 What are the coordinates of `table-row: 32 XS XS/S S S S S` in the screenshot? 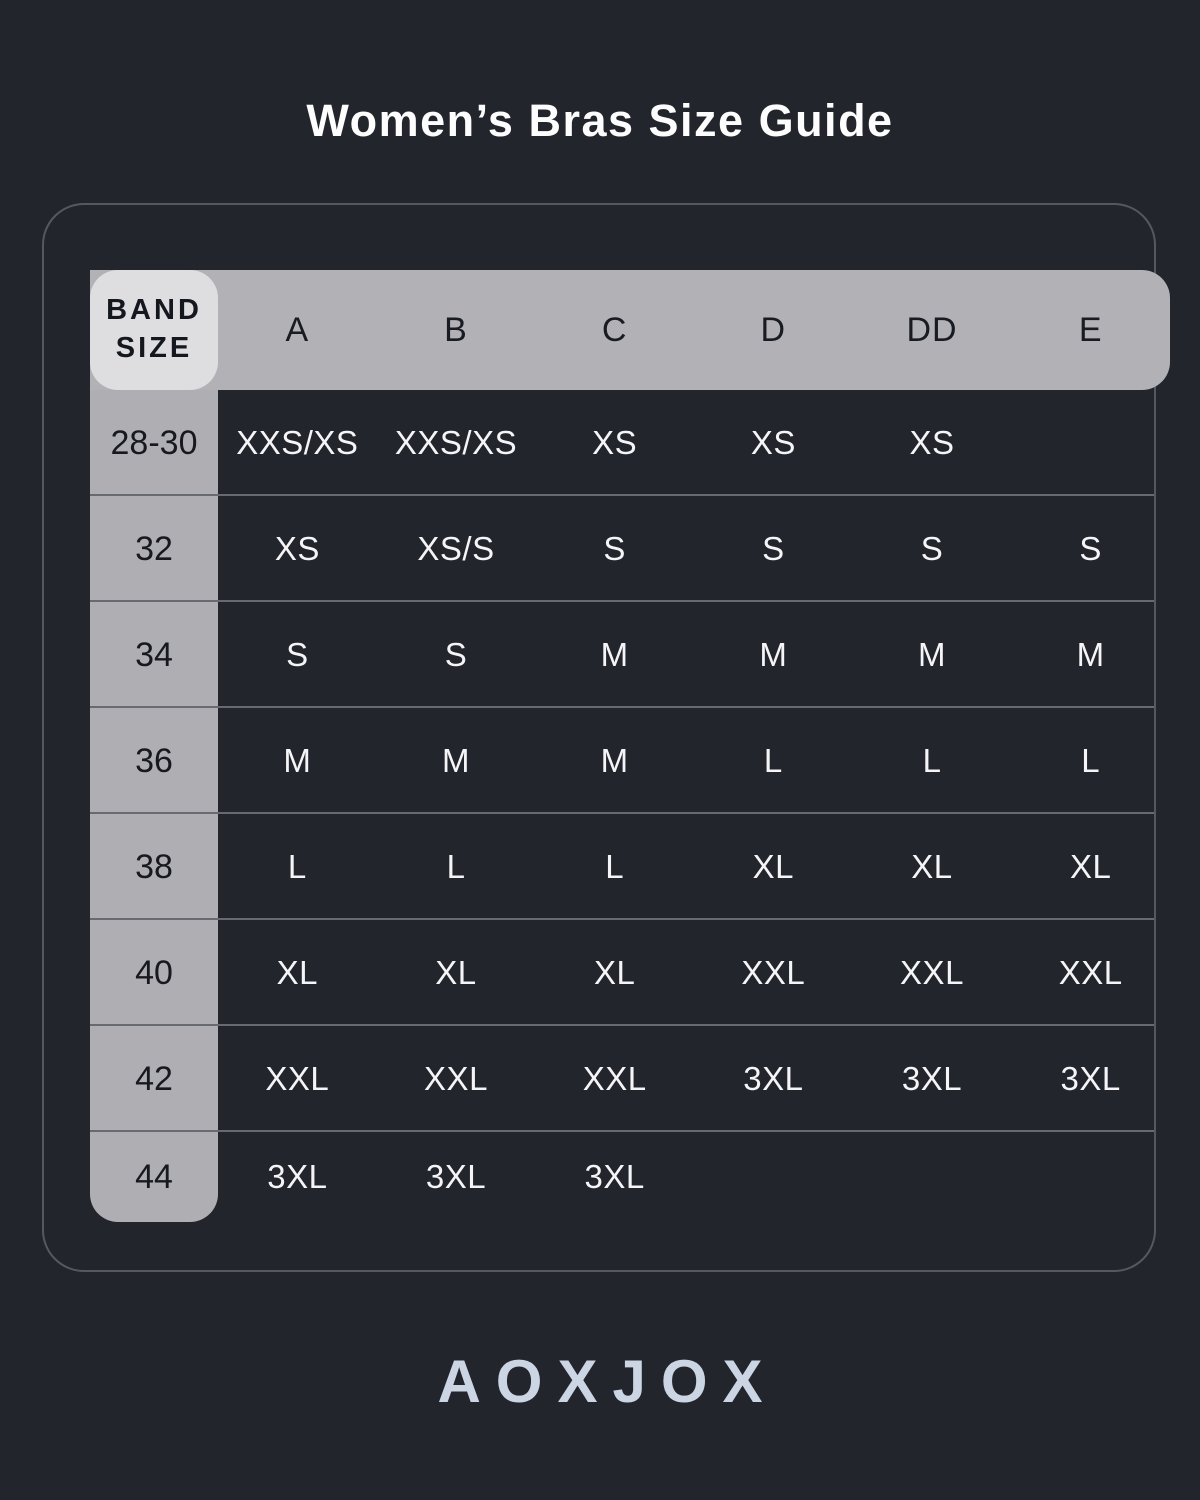 It's located at (630, 549).